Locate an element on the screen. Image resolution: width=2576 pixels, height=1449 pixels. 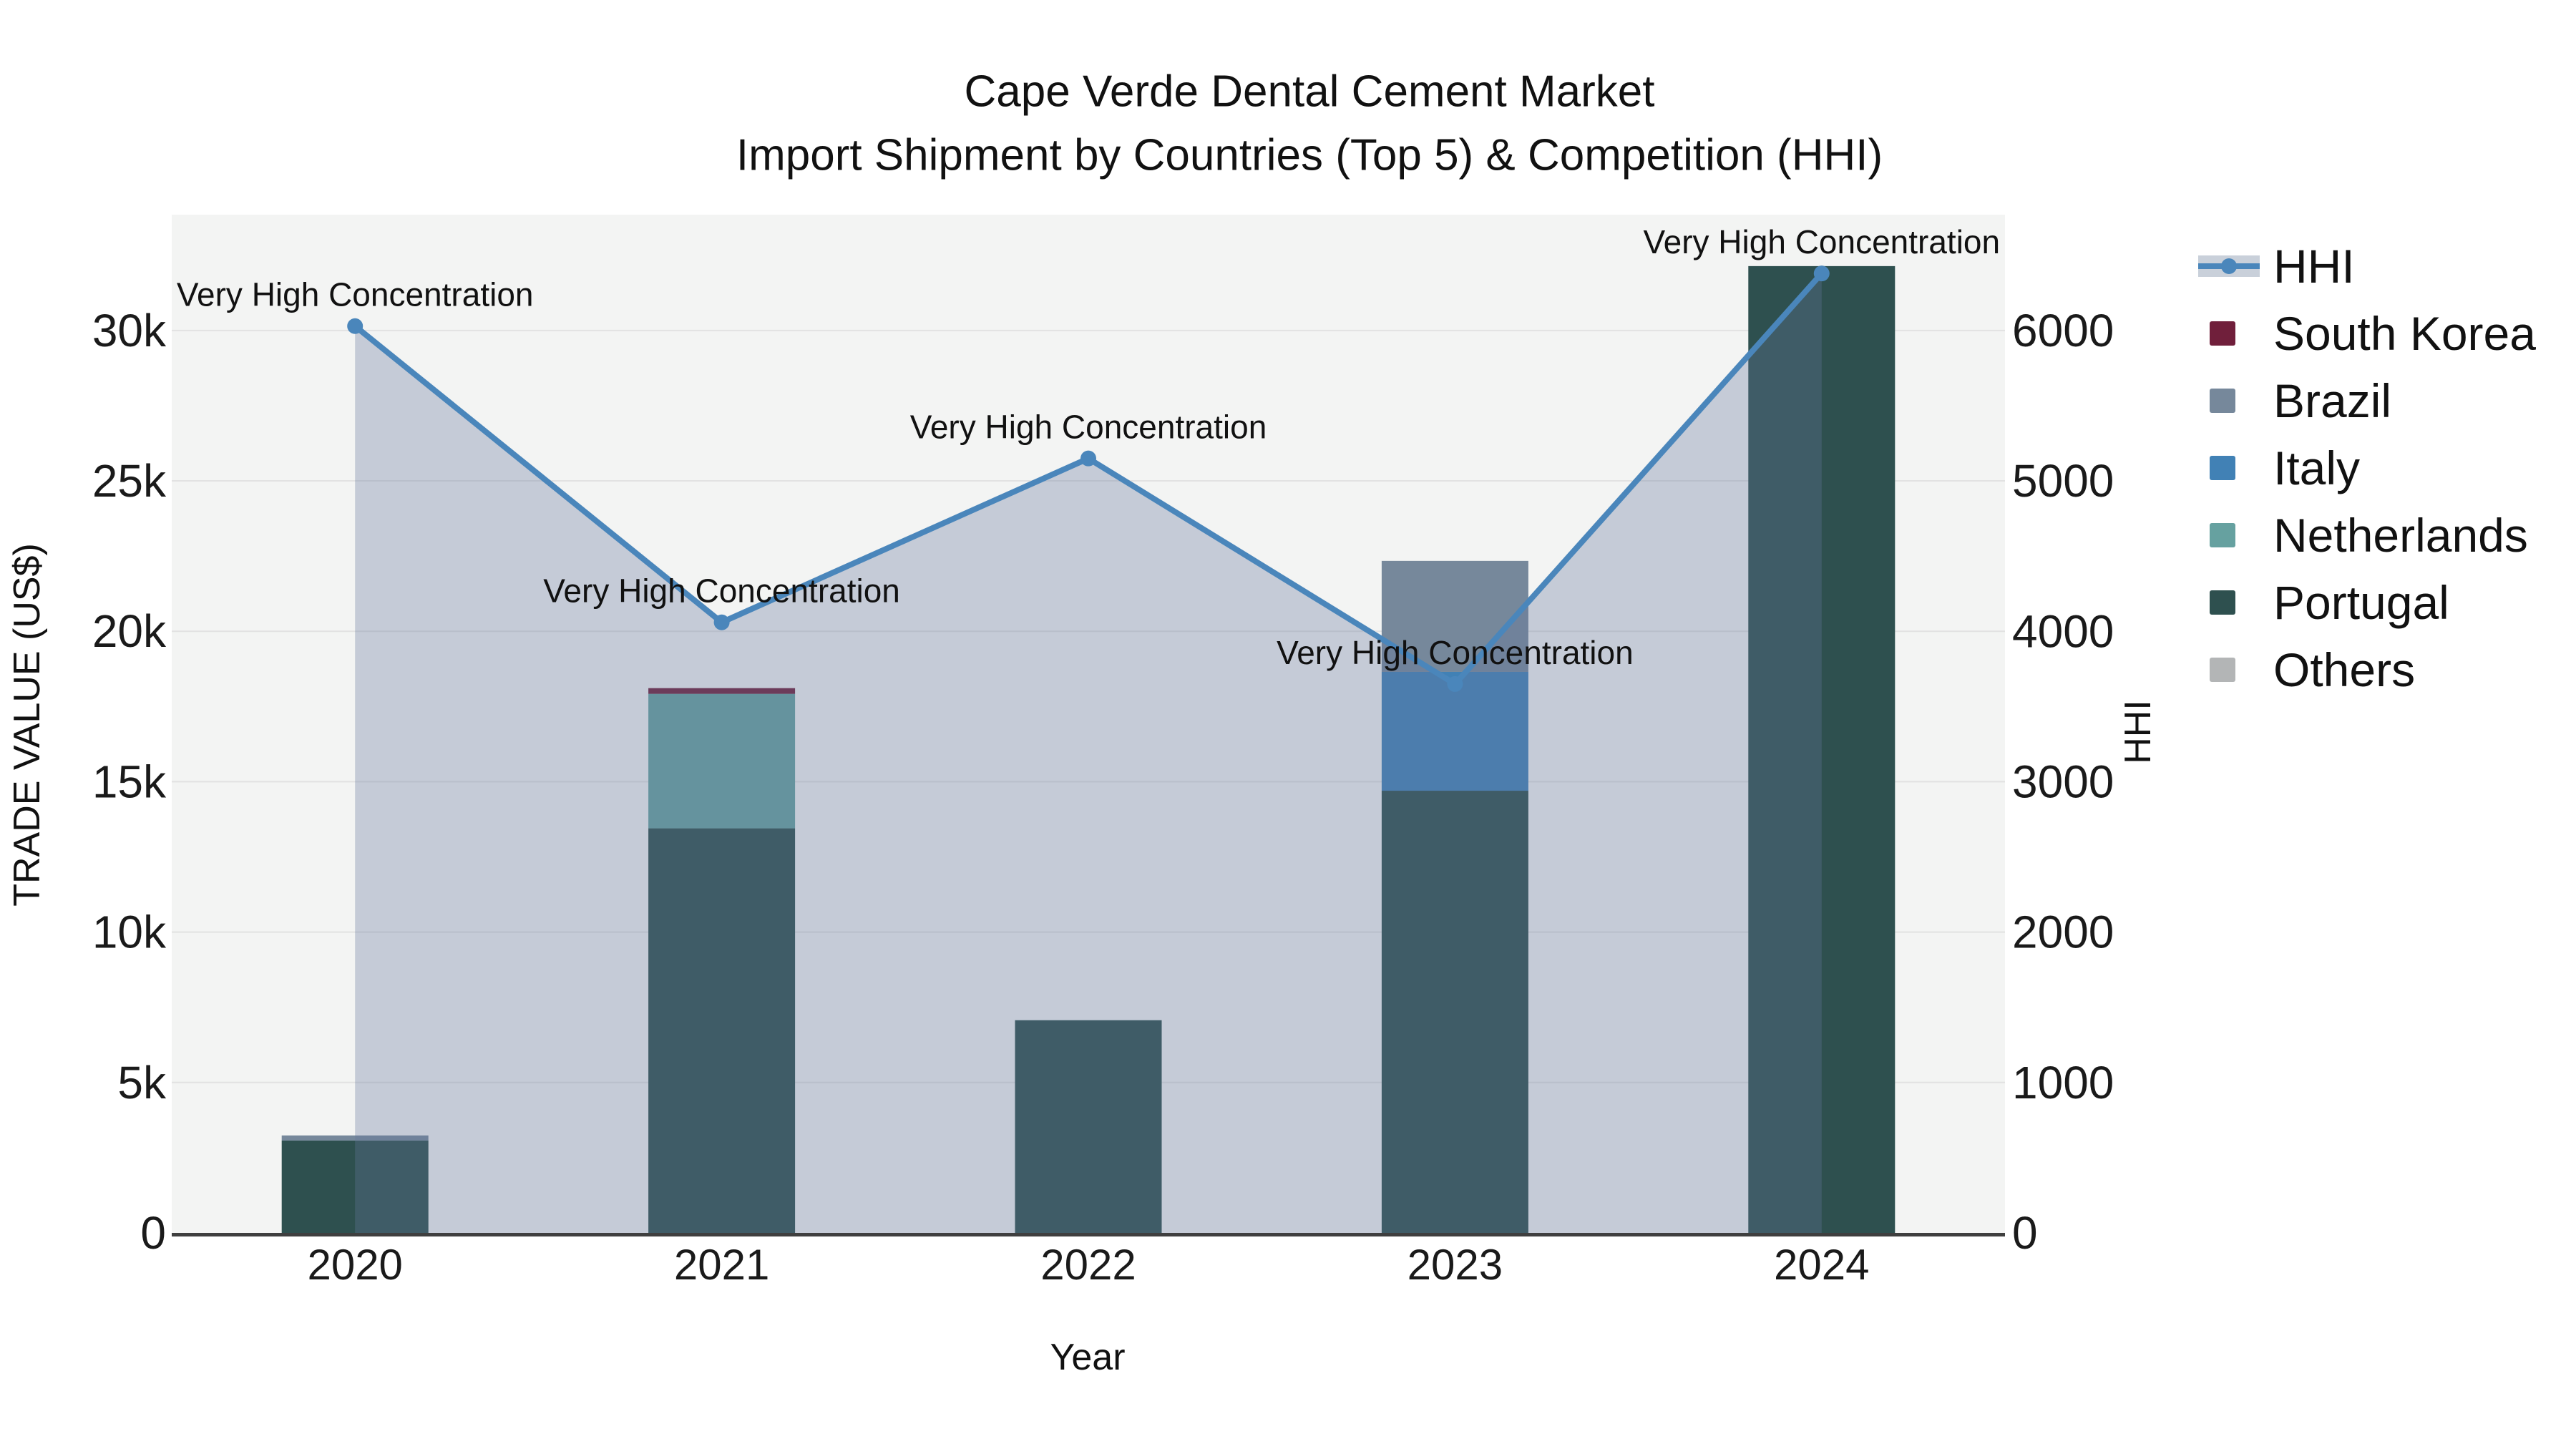
annotation-2024: Very High Concentration is located at coordinates (1821, 241).